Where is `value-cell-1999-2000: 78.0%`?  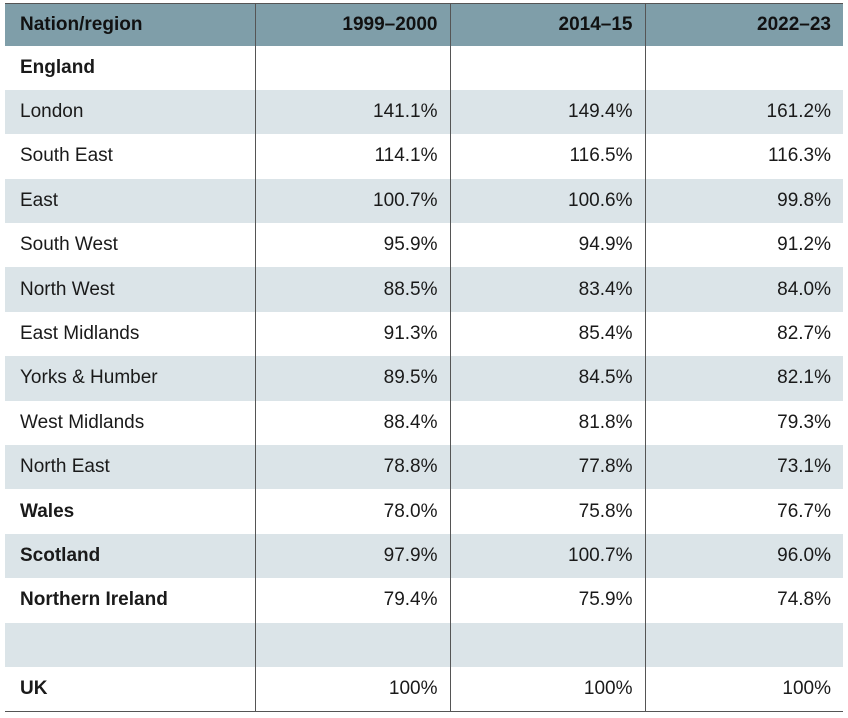
value-cell-1999-2000: 78.0% is located at coordinates (353, 511).